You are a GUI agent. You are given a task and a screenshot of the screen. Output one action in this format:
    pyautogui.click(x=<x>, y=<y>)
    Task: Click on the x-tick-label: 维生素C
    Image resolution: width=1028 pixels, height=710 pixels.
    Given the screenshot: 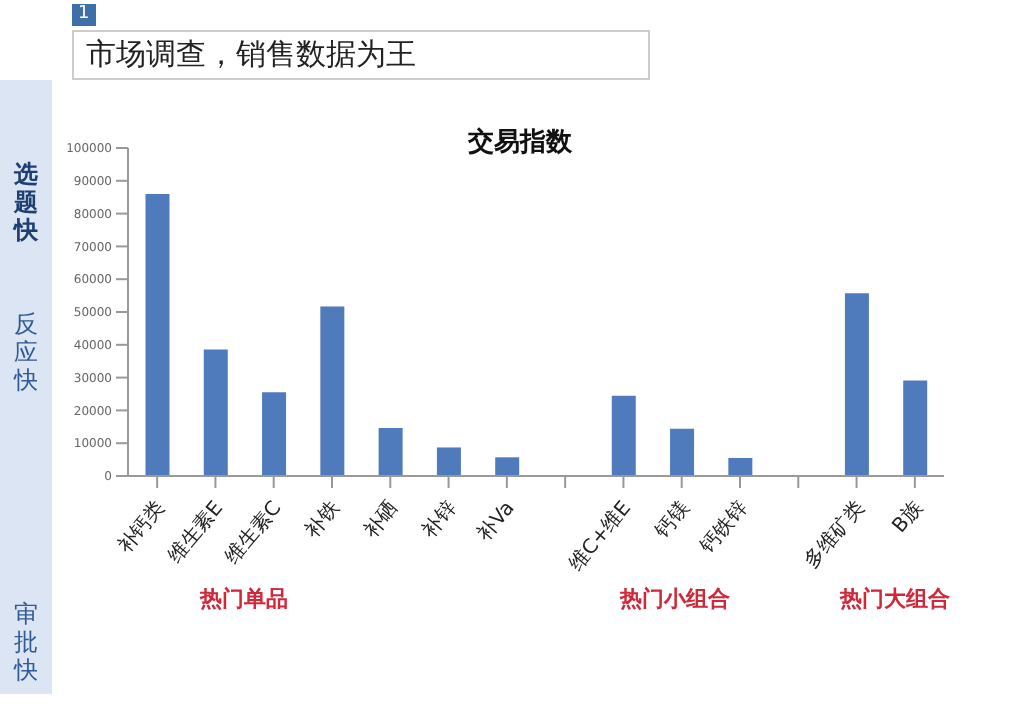 What is the action you would take?
    pyautogui.click(x=253, y=532)
    